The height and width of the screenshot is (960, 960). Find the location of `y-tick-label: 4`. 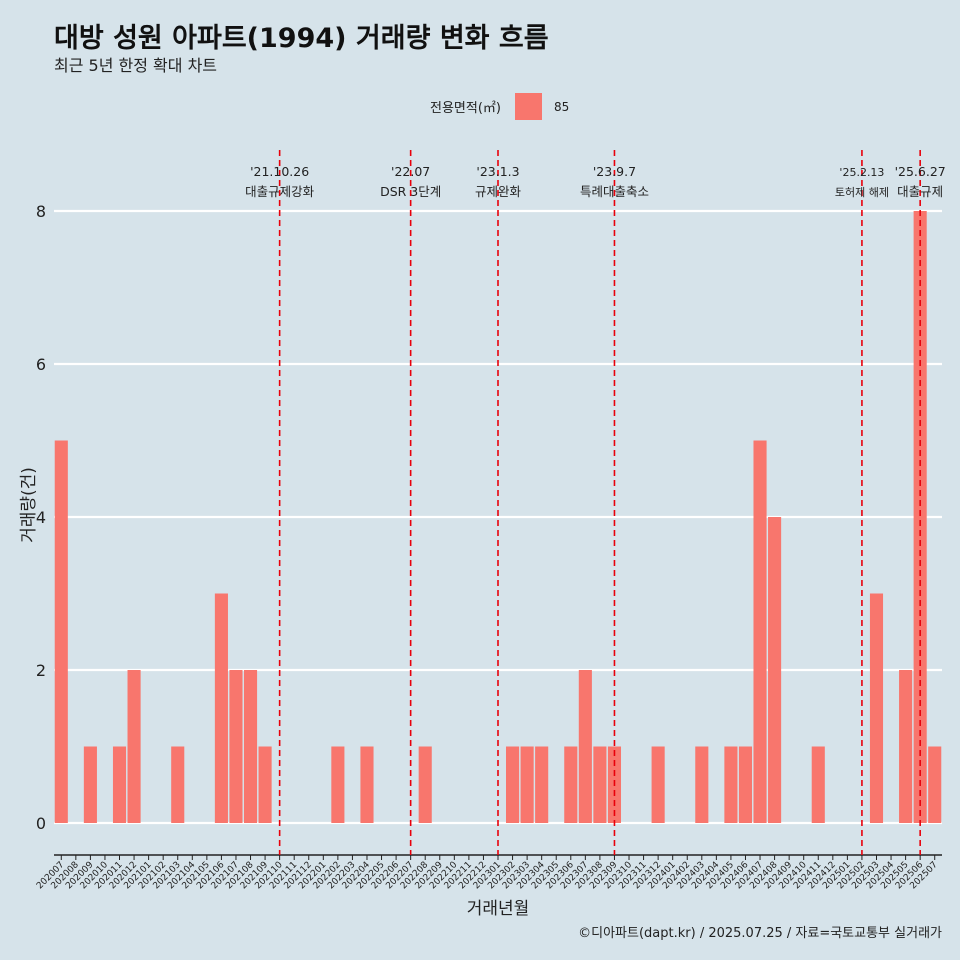

y-tick-label: 4 is located at coordinates (41, 517).